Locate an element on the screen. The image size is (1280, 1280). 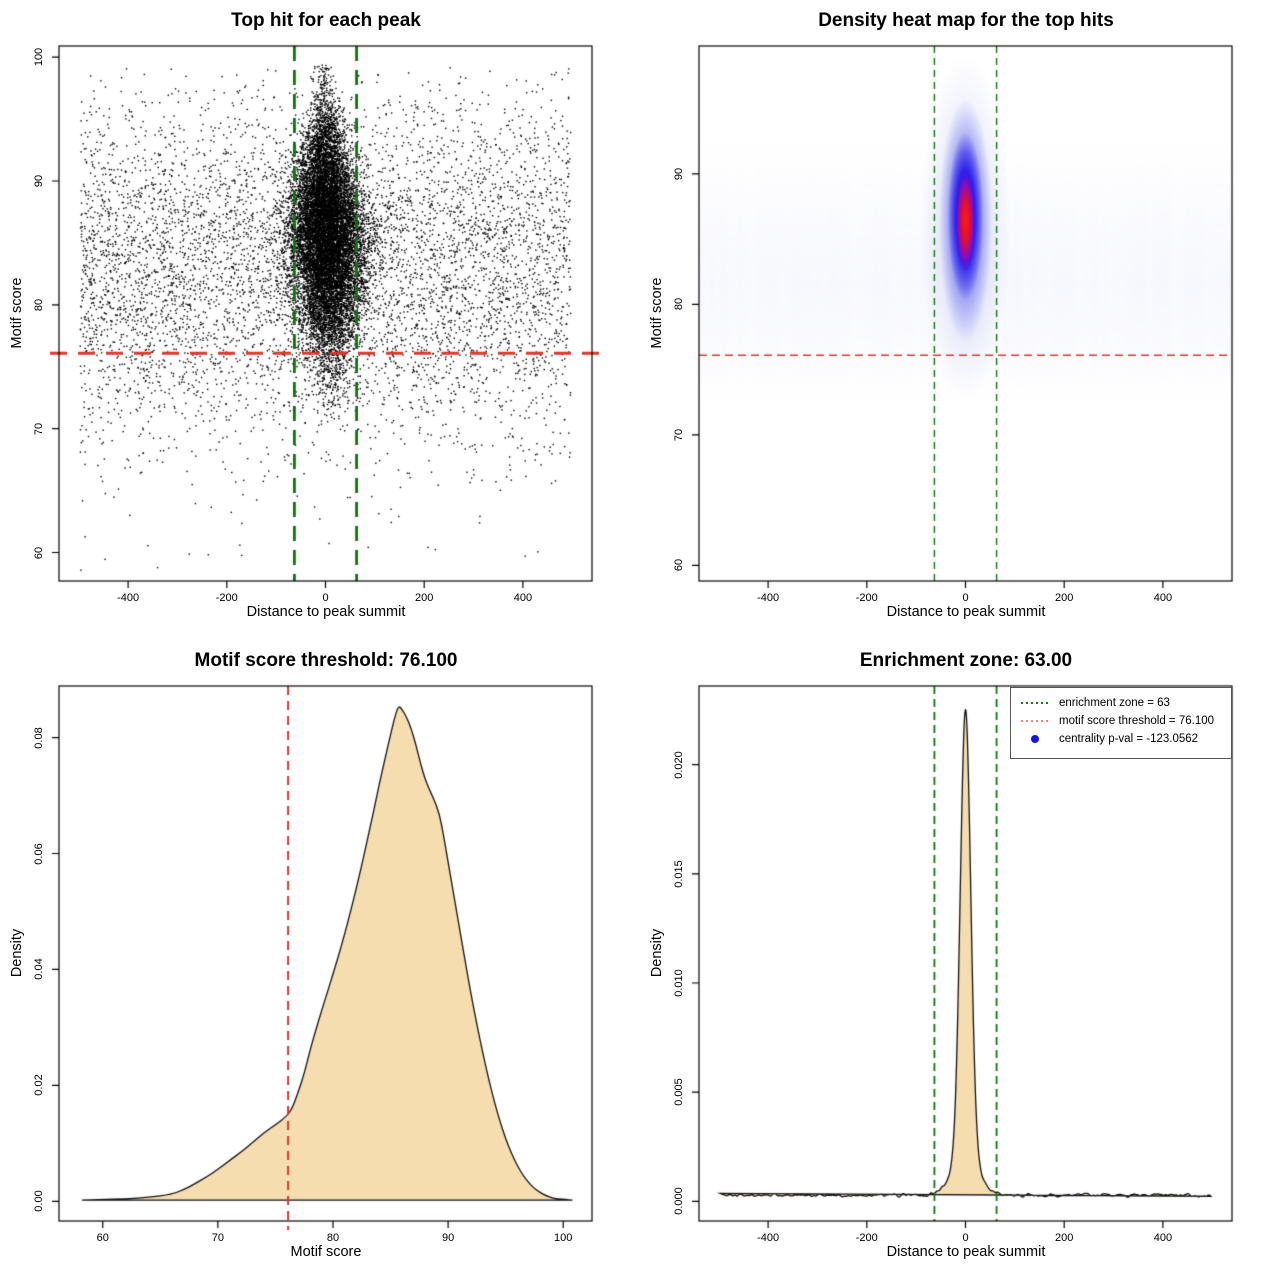
x-tick-label: 100 is located at coordinates (563, 1238).